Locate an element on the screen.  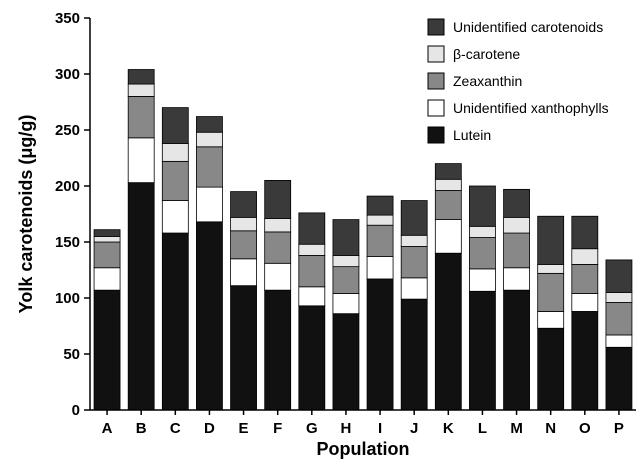
bar-stack-L is located at coordinates (482, 298).